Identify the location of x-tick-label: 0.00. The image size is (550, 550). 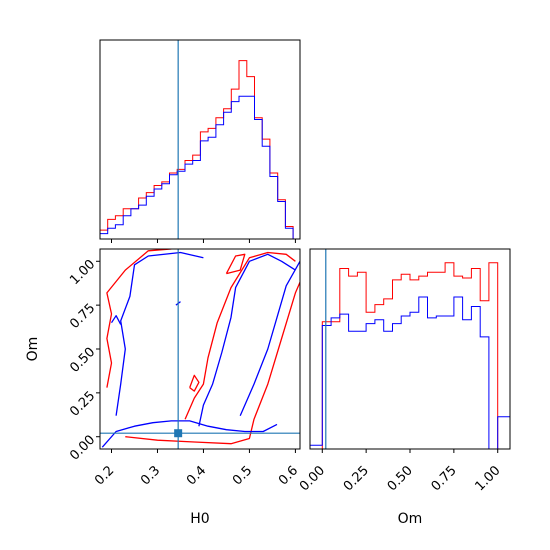
(312, 478).